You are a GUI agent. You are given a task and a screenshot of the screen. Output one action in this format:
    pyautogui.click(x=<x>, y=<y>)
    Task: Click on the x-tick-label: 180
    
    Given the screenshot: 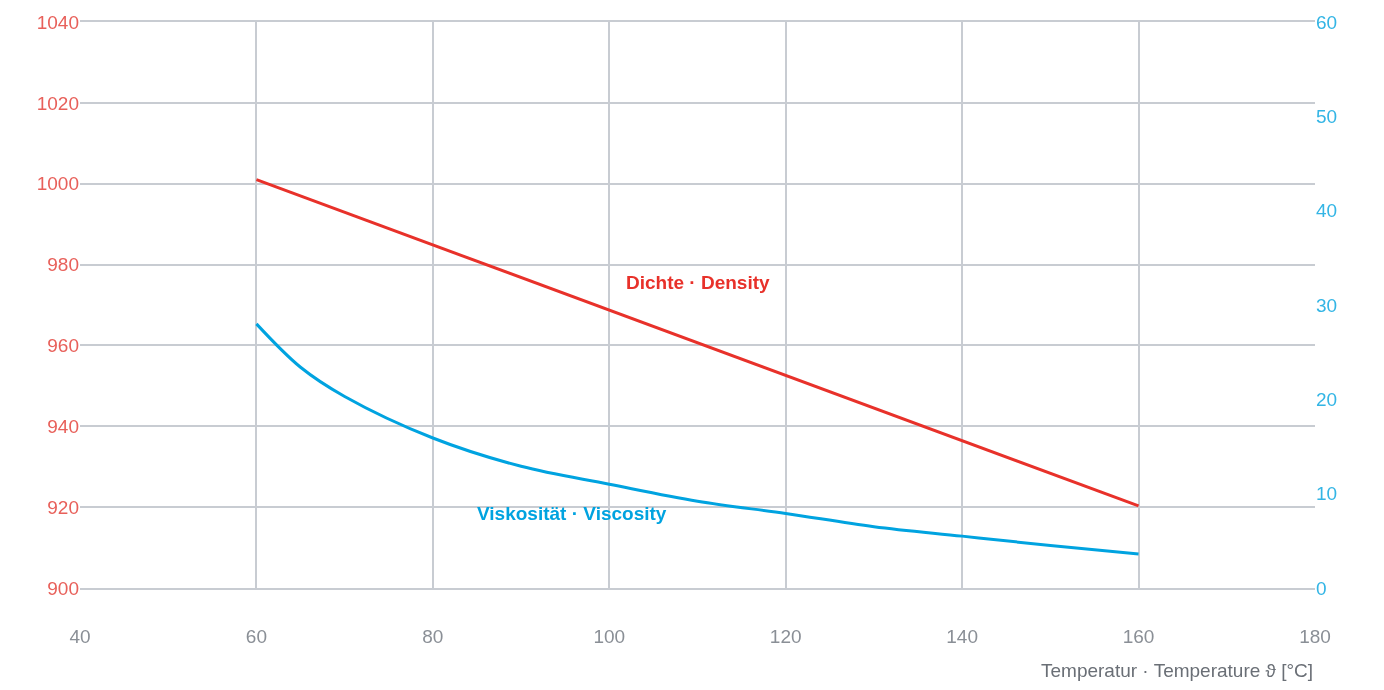 What is the action you would take?
    pyautogui.click(x=1315, y=636)
    